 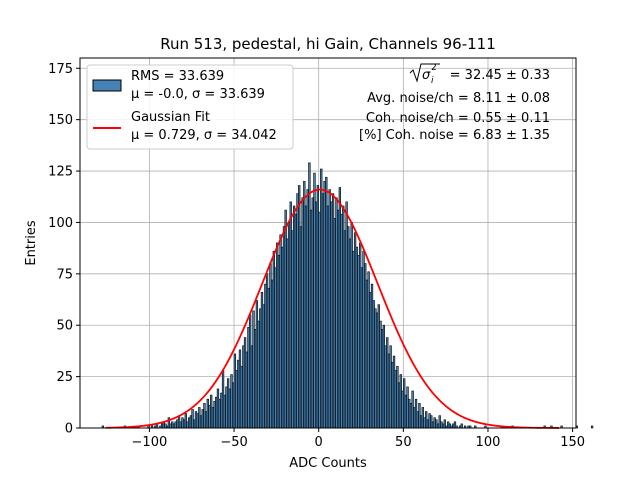 I want to click on sqrt-sigma-symbol: σ i 2, so click(x=424, y=74).